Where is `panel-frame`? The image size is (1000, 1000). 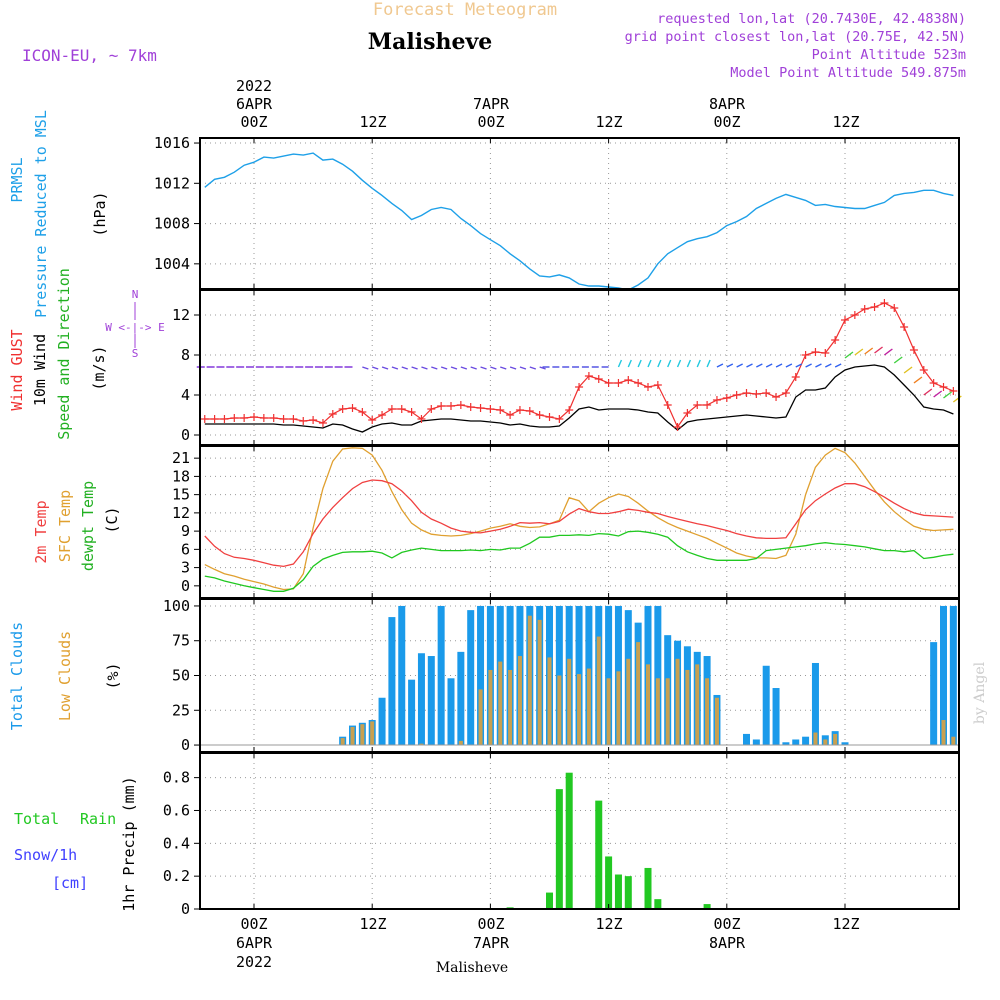
panel-frame is located at coordinates (579, 367).